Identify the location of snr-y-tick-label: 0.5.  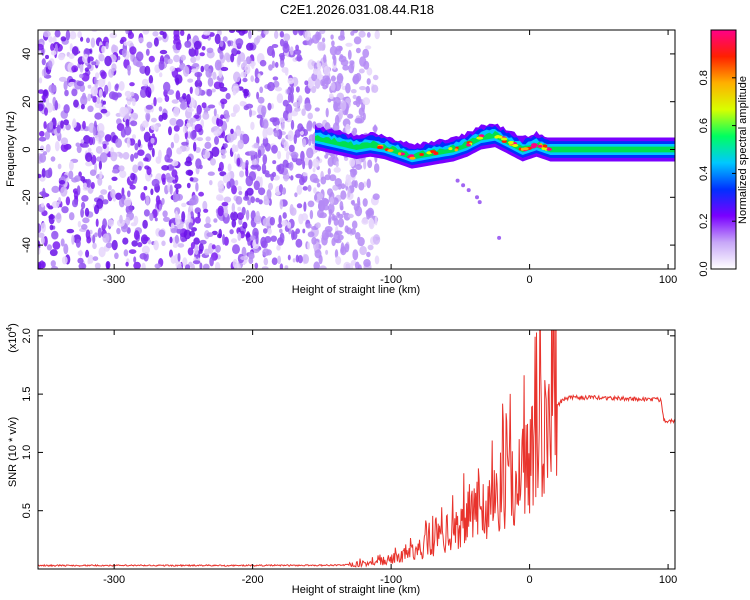
(27, 510).